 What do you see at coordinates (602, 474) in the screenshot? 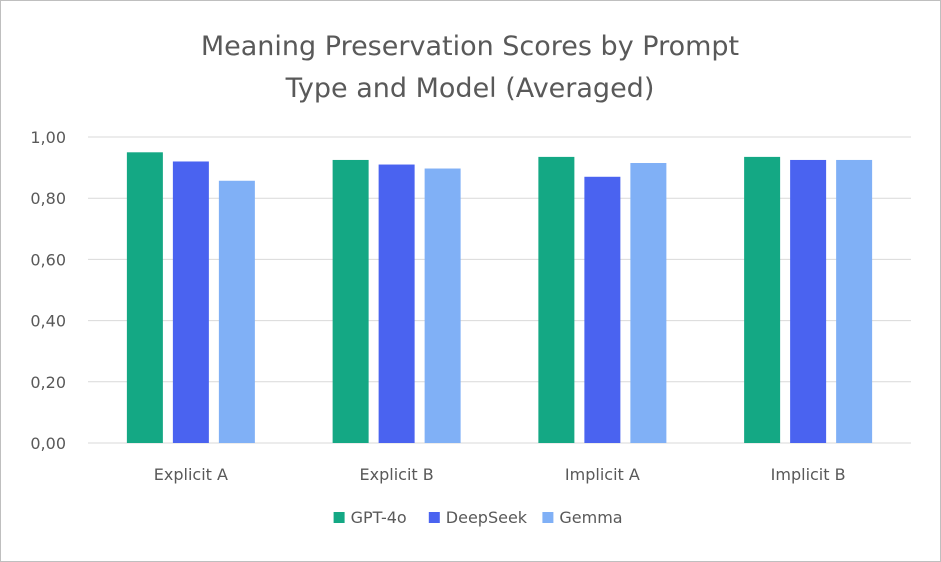
I see `x-category-label: Implicit A` at bounding box center [602, 474].